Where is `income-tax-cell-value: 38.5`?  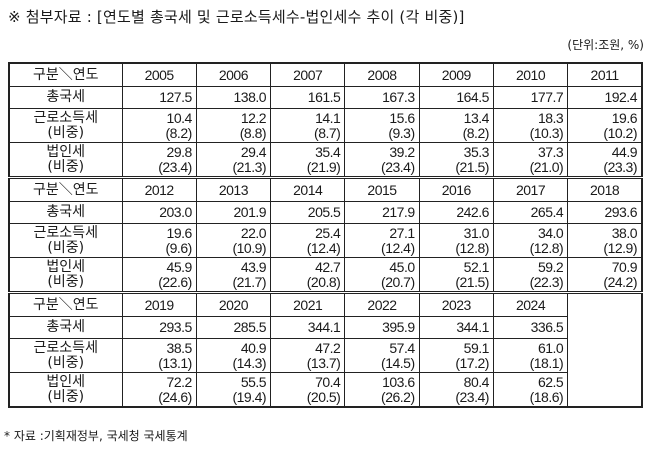 income-tax-cell-value: 38.5 is located at coordinates (179, 347).